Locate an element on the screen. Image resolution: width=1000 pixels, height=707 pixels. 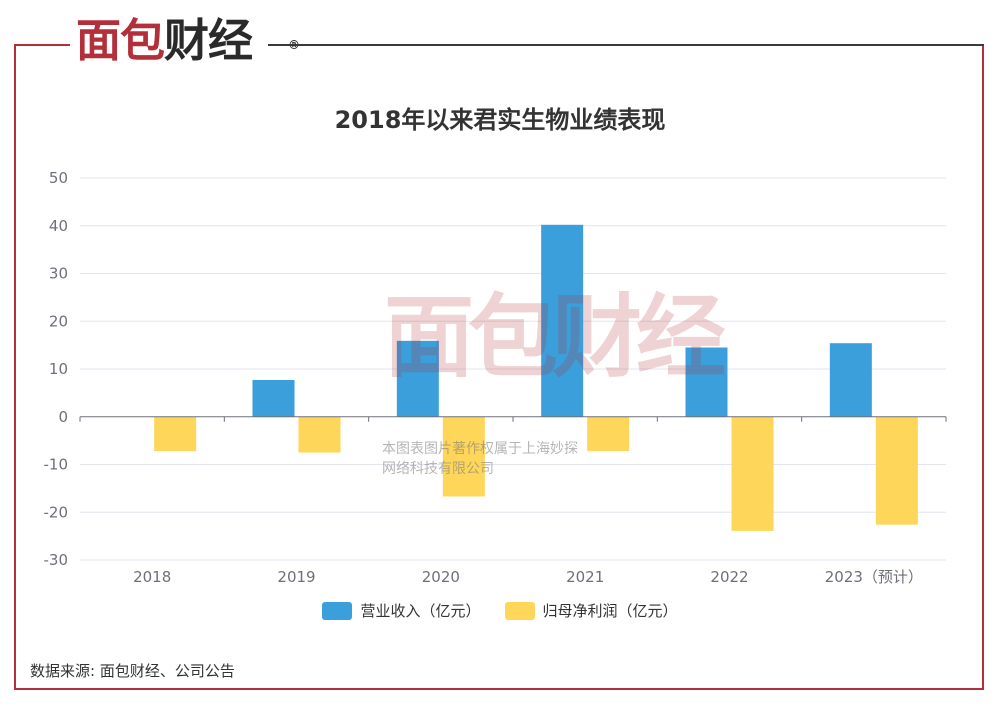
y-tick-label: 20 is located at coordinates (58, 321).